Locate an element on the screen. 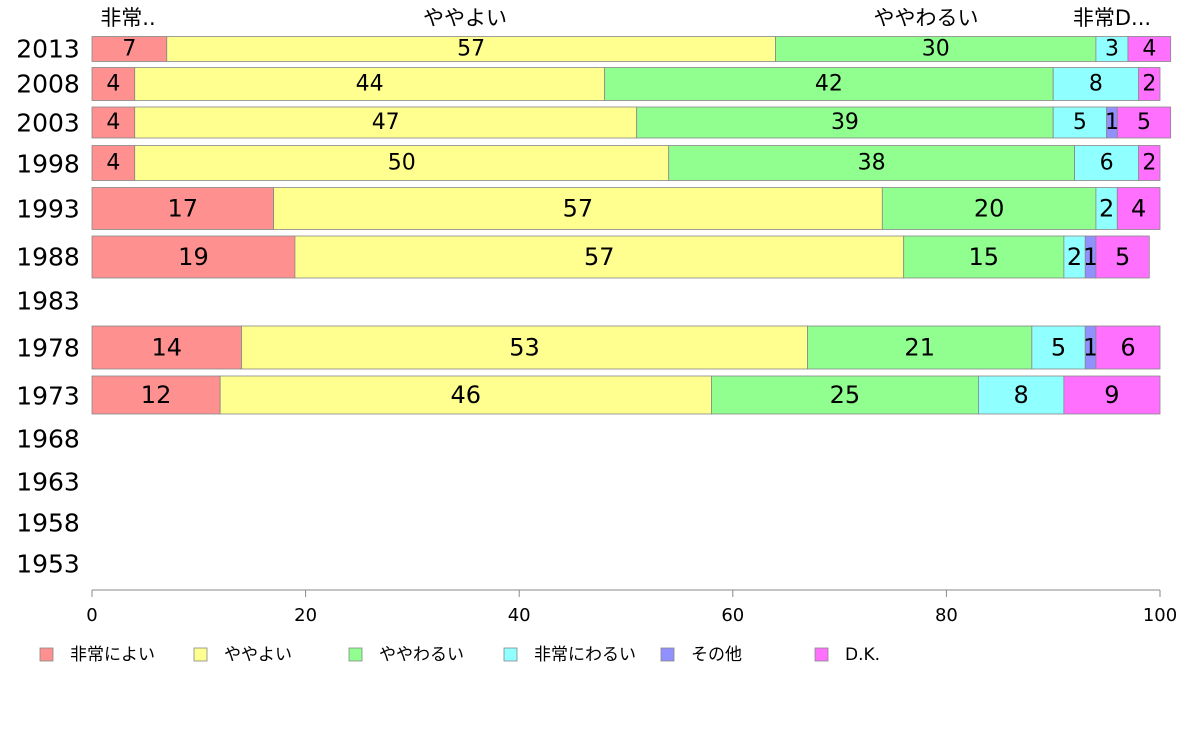 The width and height of the screenshot is (1188, 736). x-tick-label: 80 is located at coordinates (946, 615).